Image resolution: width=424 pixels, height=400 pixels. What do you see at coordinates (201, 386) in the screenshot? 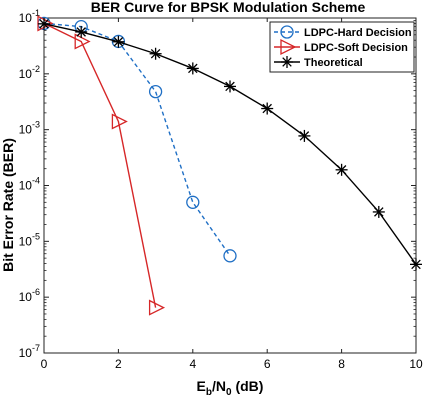
I see `x-label-main: E` at bounding box center [201, 386].